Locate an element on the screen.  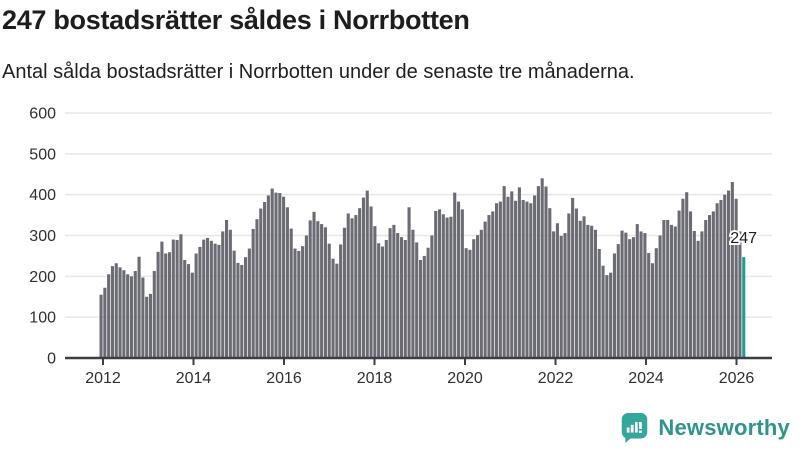
x-tick-label: 2022 is located at coordinates (556, 378).